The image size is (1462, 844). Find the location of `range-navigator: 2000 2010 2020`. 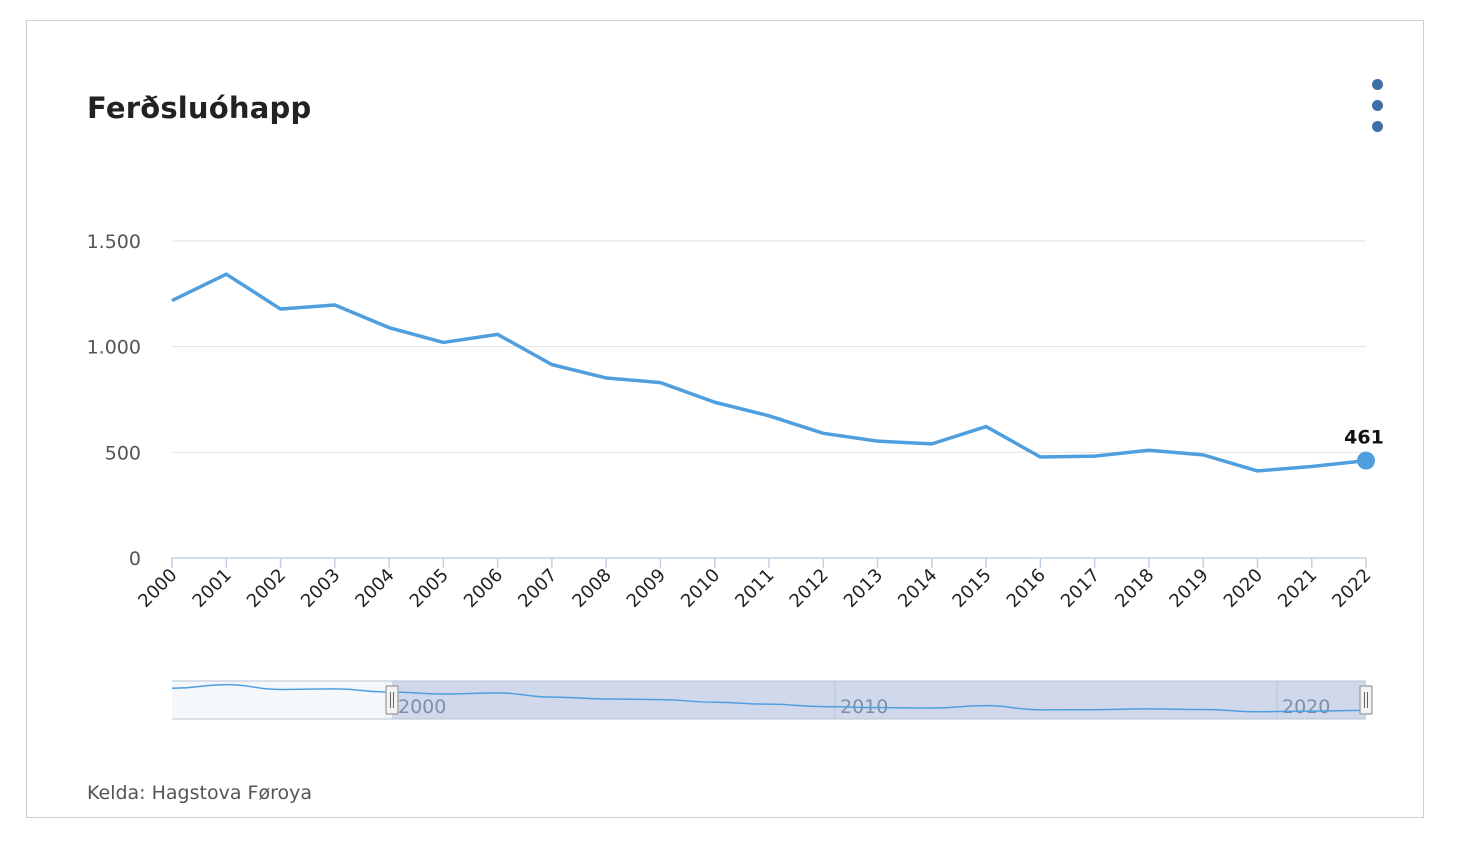

range-navigator: 2000 2010 2020 is located at coordinates (772, 700).